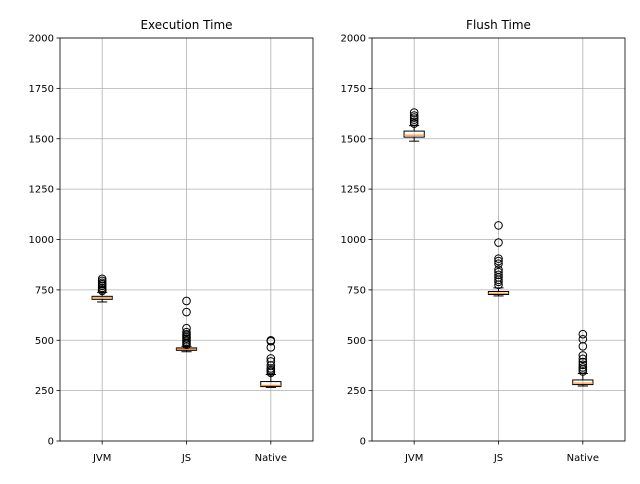  I want to click on chart-title: Flush Time, so click(498, 25).